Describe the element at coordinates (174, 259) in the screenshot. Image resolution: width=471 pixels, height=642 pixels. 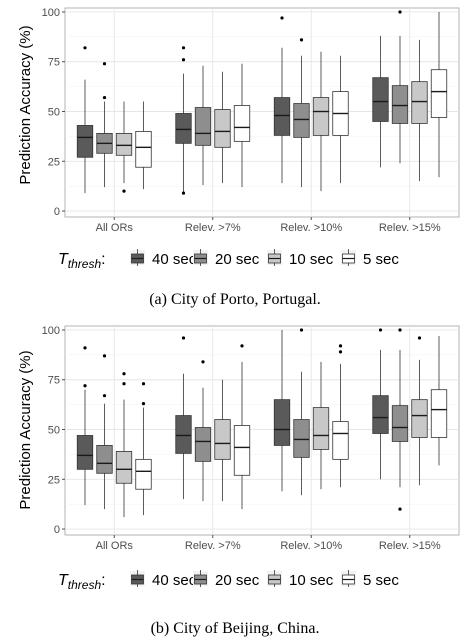
I see `legend-label: 40 sec` at that location.